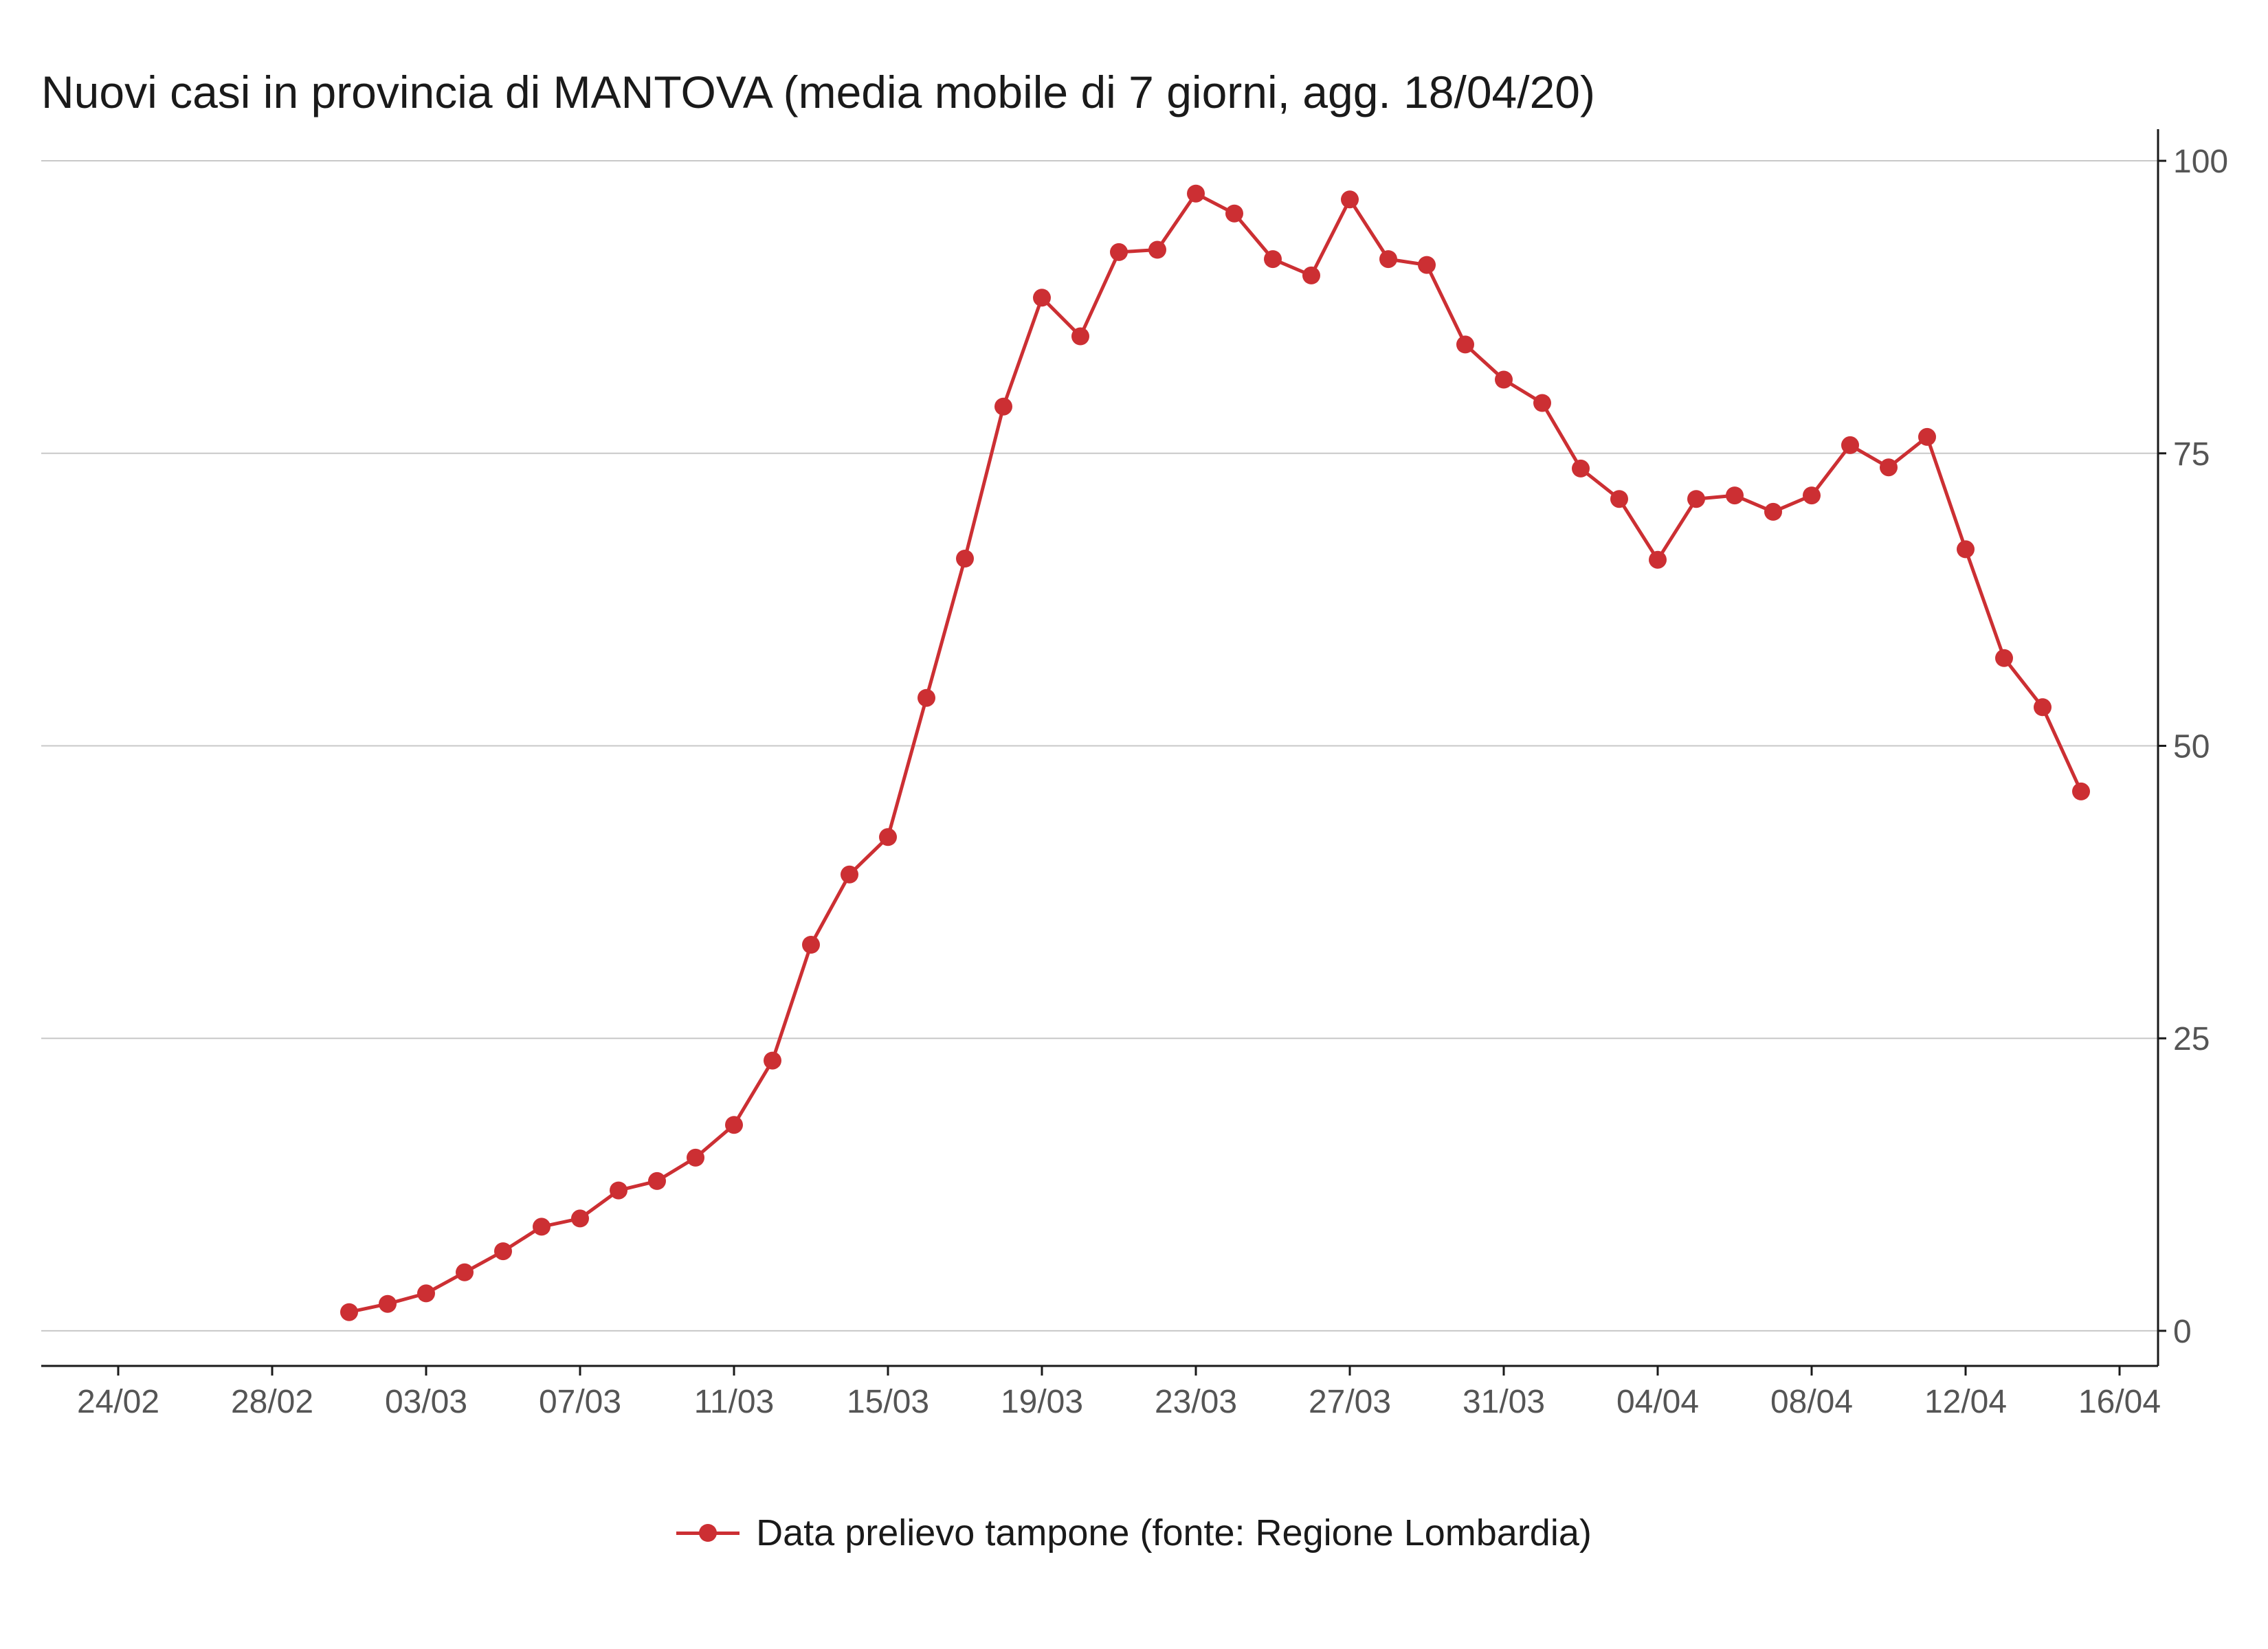  What do you see at coordinates (580, 1402) in the screenshot?
I see `x-tick-label: 07/03` at bounding box center [580, 1402].